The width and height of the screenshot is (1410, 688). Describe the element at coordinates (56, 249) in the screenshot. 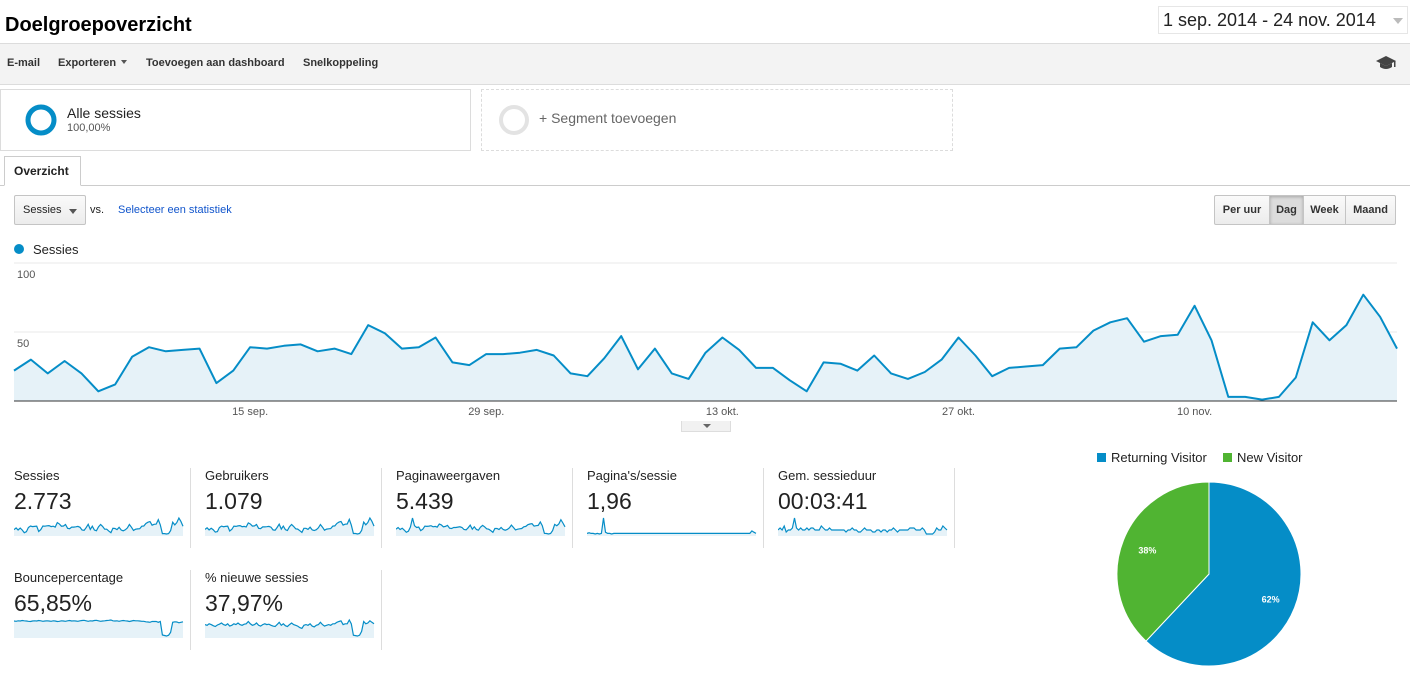

I see `legend-label-sessions: Sessies` at that location.